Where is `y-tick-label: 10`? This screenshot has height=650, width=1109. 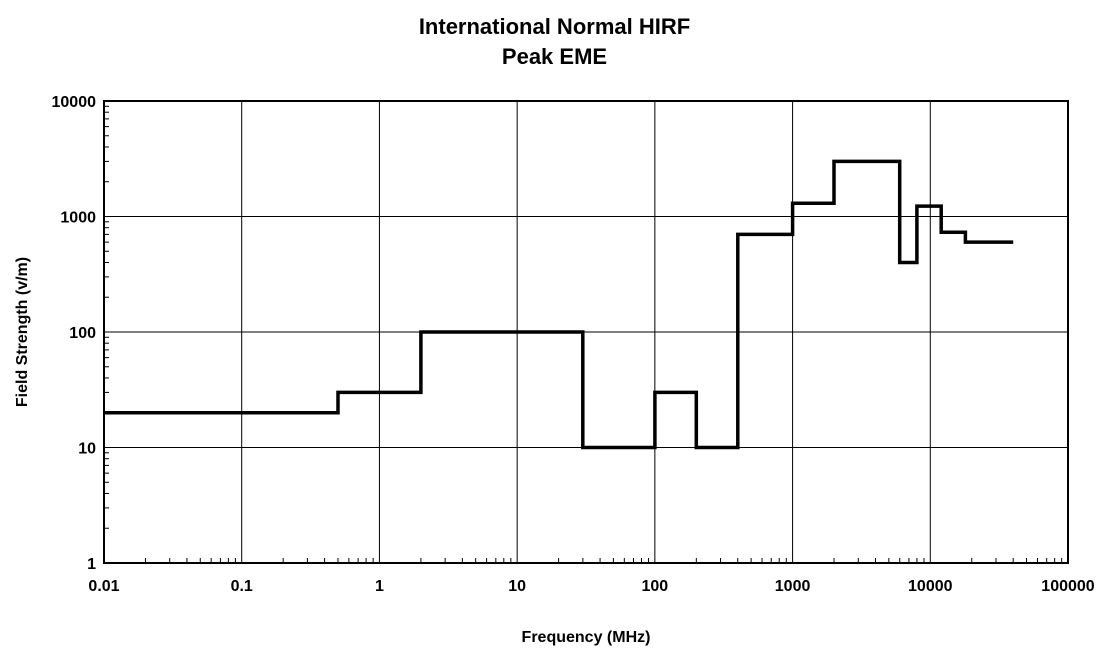 y-tick-label: 10 is located at coordinates (87, 449).